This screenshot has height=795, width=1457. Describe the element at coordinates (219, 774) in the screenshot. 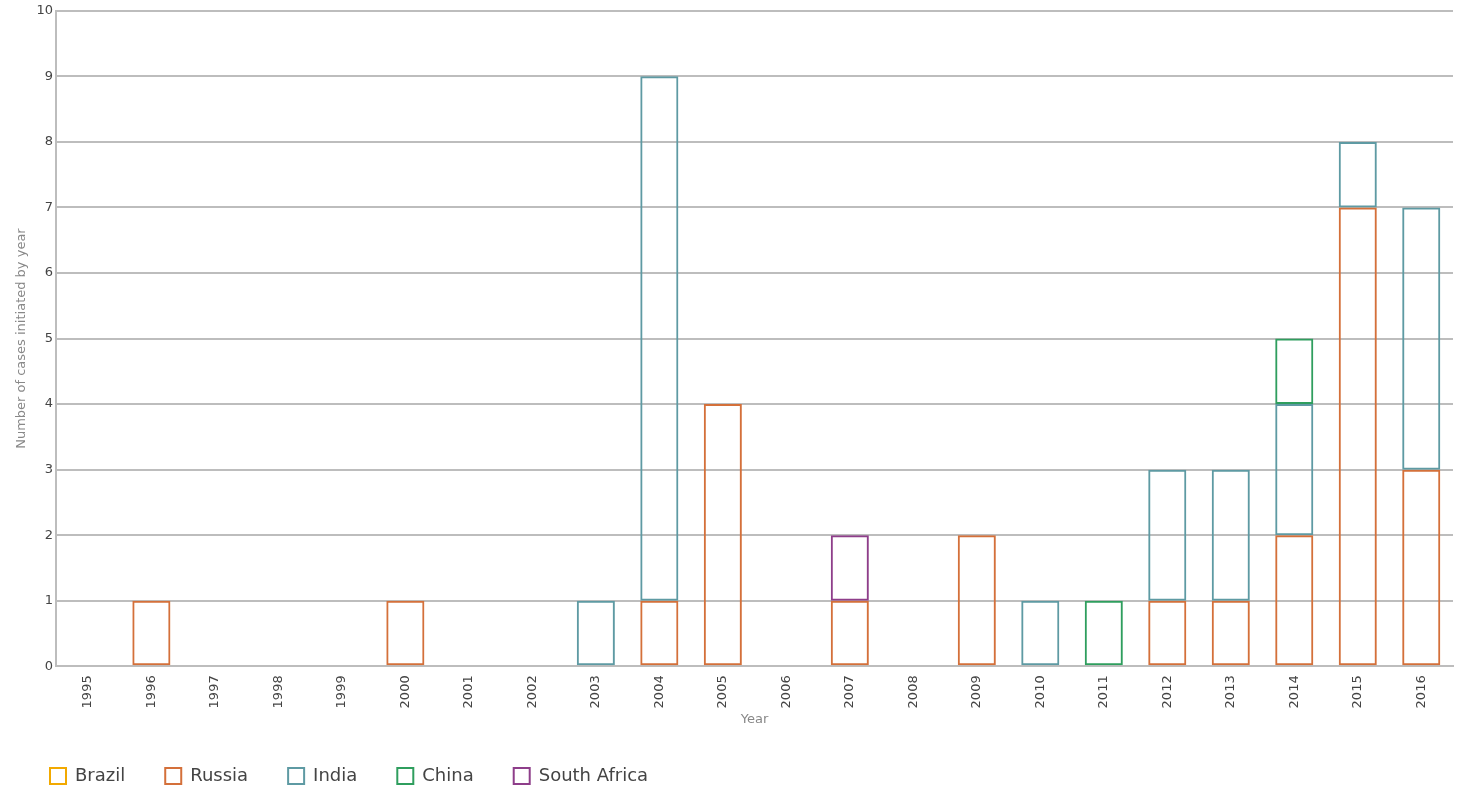

I see `legend-label: Russia` at that location.